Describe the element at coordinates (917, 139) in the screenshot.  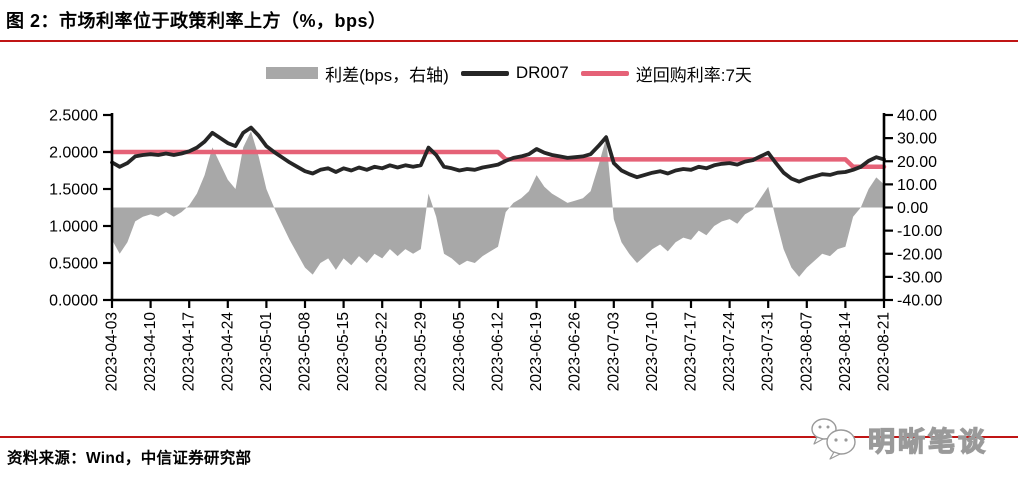
I see `right-tick-label: 30.00` at that location.